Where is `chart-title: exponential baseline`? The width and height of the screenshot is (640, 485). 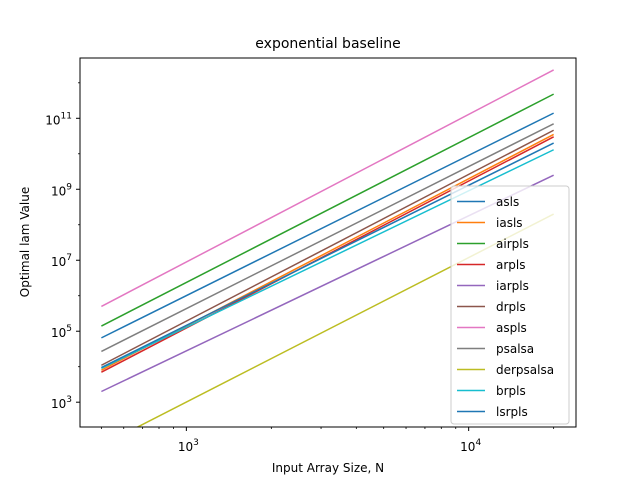 chart-title: exponential baseline is located at coordinates (327, 44).